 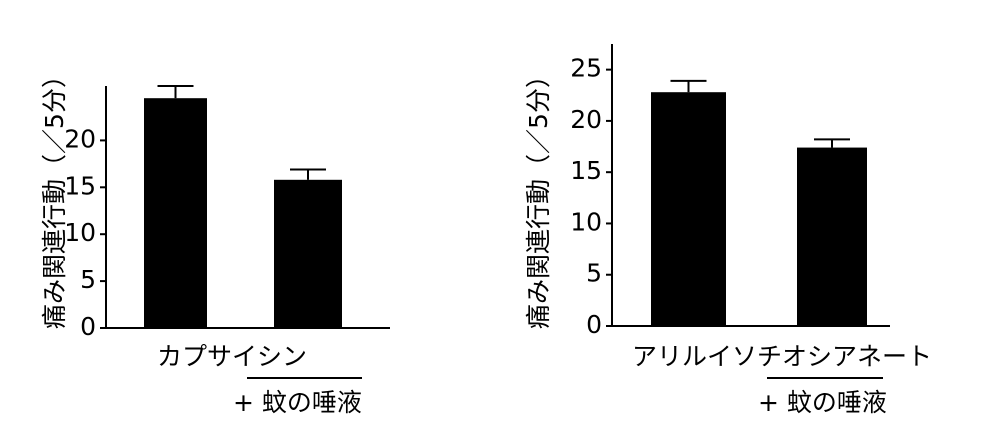 What do you see at coordinates (232, 356) in the screenshot?
I see `category-label: カプサイシン` at bounding box center [232, 356].